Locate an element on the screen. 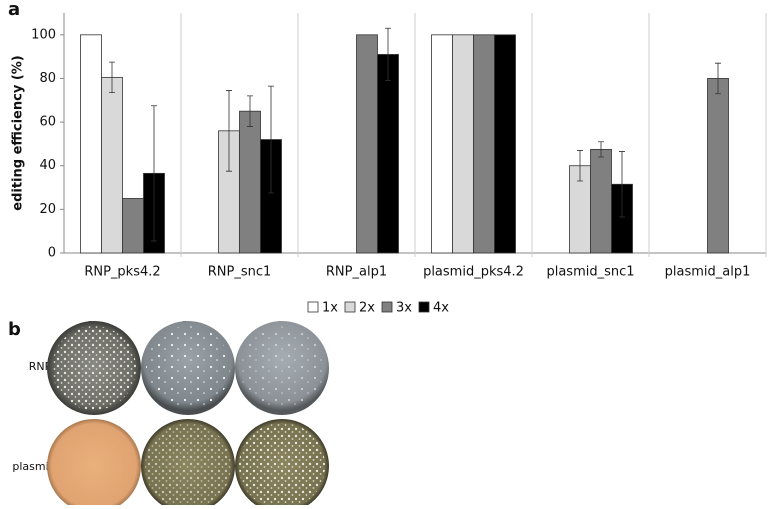 This screenshot has height=509, width=768. y-axis-label: editing efficiency (%) is located at coordinates (18, 133).